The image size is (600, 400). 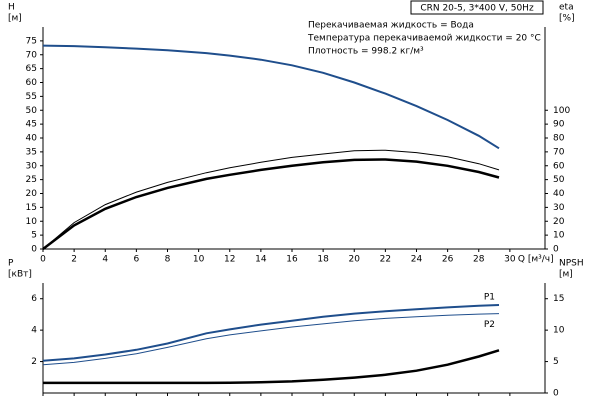 What do you see at coordinates (559, 125) in the screenshot?
I see `y2-tick-label: 90` at bounding box center [559, 125].